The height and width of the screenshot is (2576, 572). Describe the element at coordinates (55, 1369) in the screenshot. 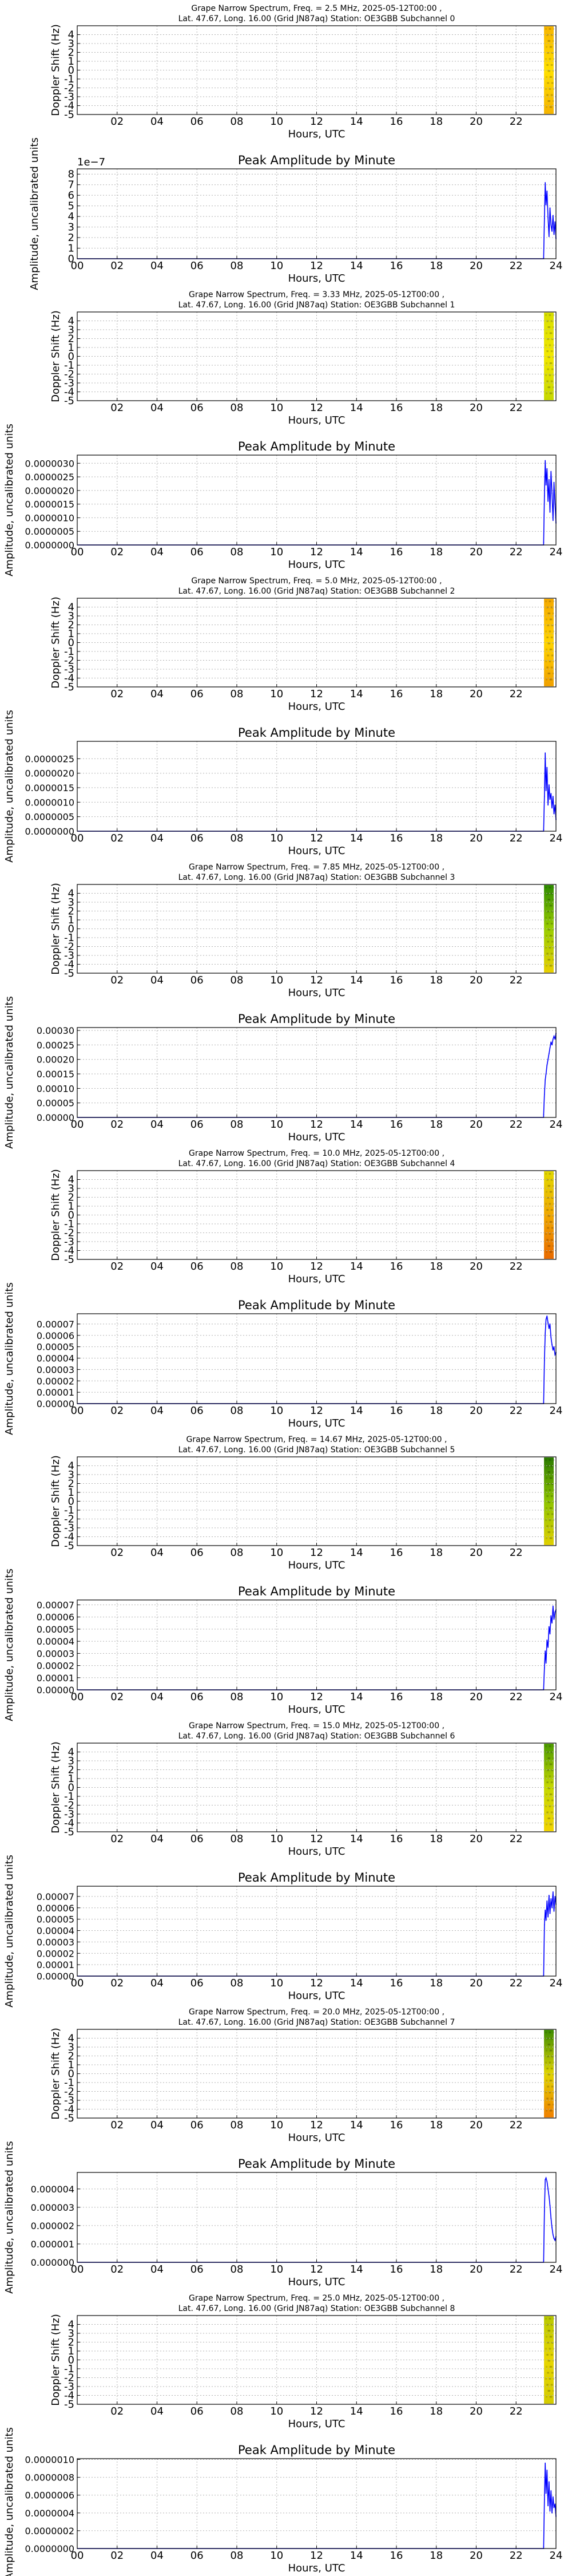

I see `line-ytick-label: 0.00003` at that location.